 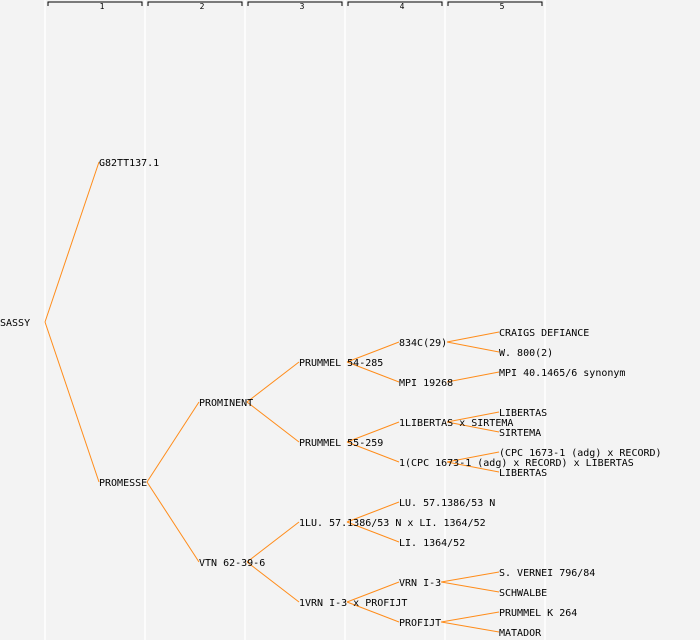 I want to click on pedigree-node: VTN 62-39-6, so click(x=232, y=563).